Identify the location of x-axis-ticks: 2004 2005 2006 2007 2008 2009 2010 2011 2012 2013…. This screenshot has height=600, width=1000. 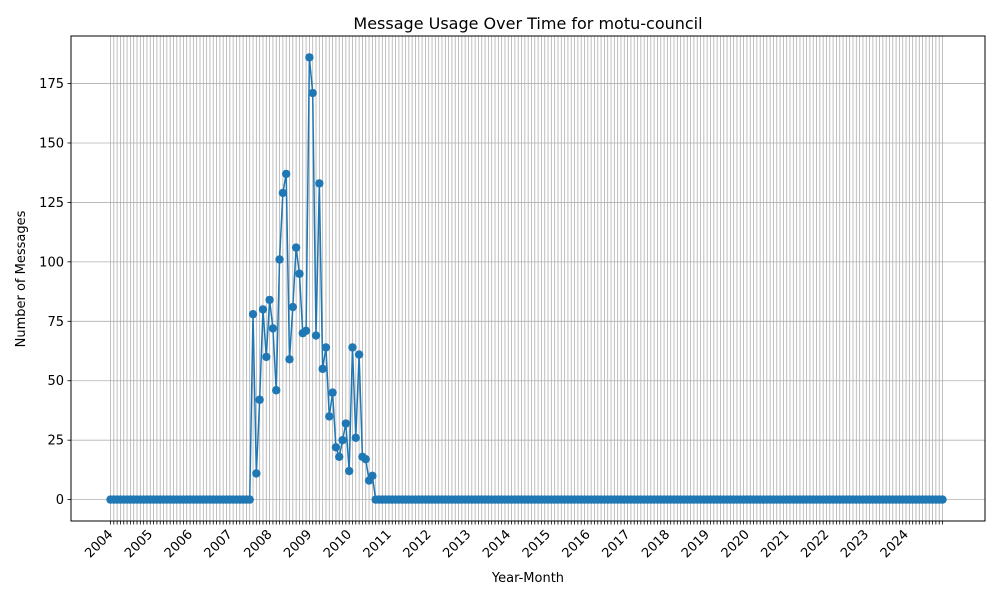
(512, 541).